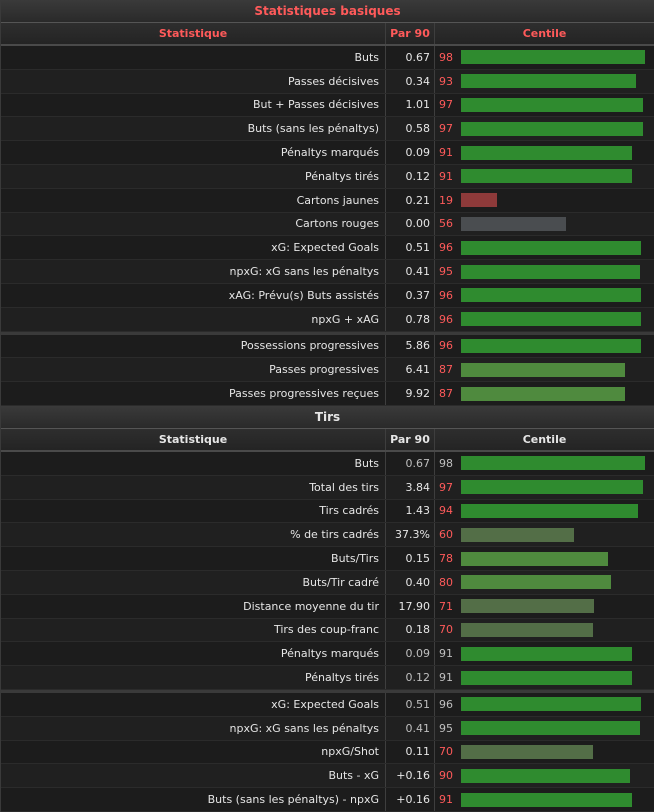  What do you see at coordinates (193, 535) in the screenshot?
I see `stat-label: % de tirs cadrés` at bounding box center [193, 535].